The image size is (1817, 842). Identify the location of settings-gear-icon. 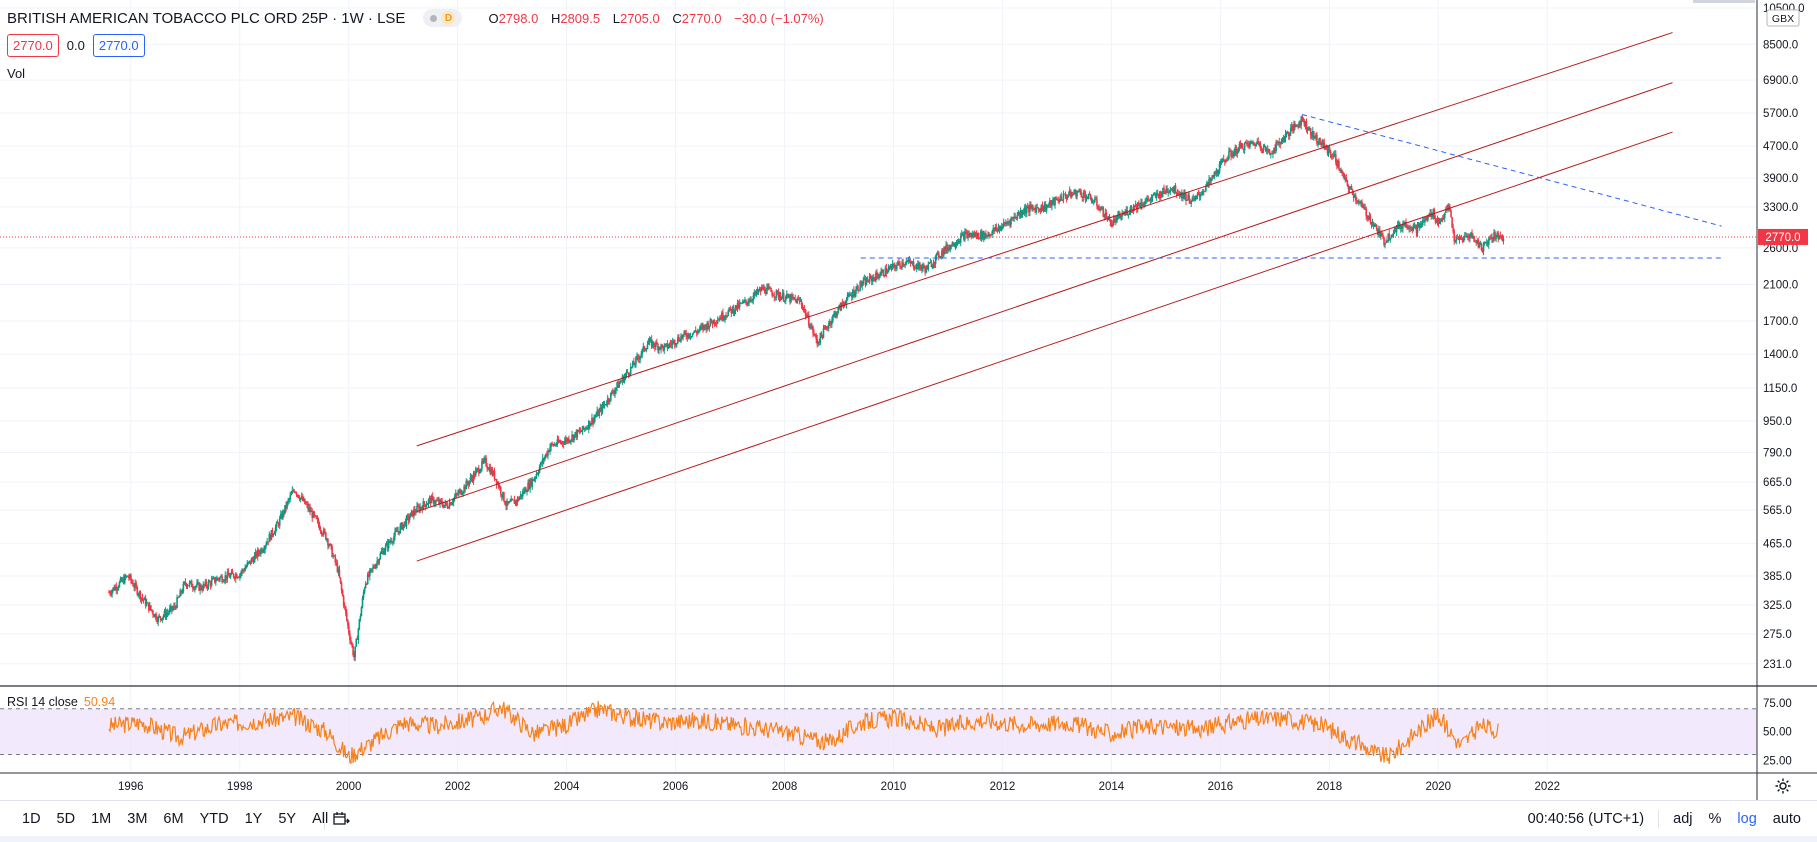
(1783, 786).